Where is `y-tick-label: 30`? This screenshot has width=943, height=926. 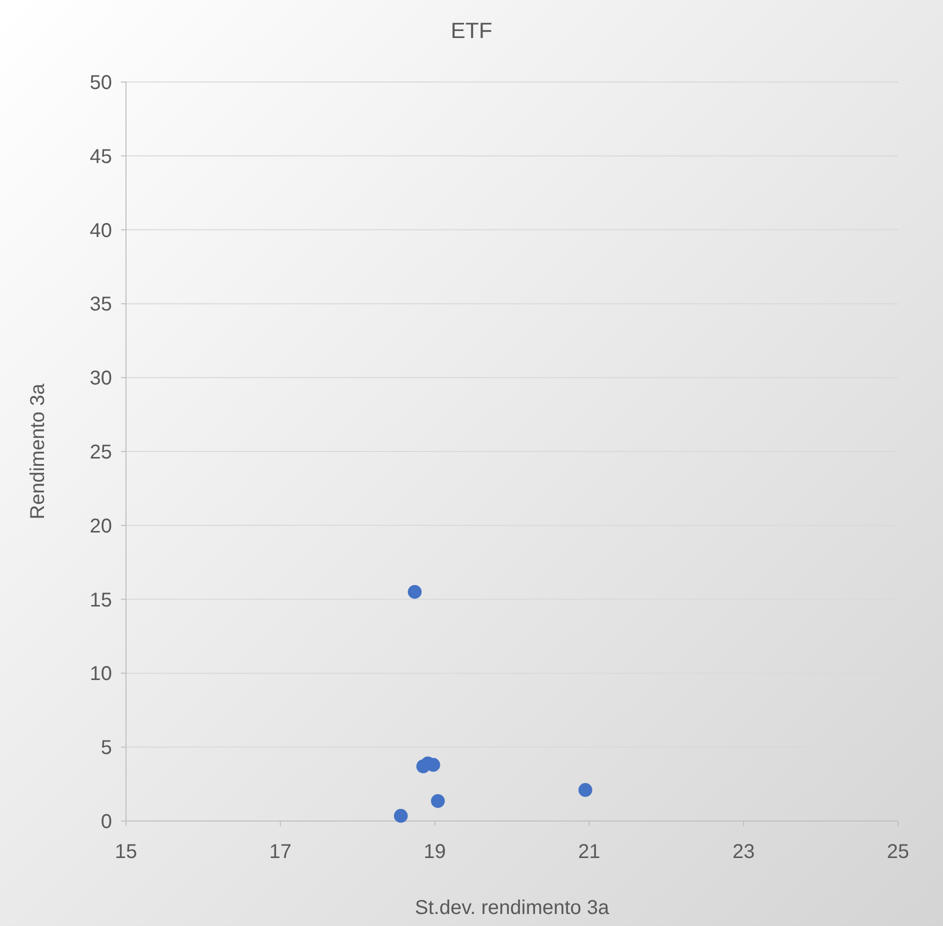
y-tick-label: 30 is located at coordinates (101, 379).